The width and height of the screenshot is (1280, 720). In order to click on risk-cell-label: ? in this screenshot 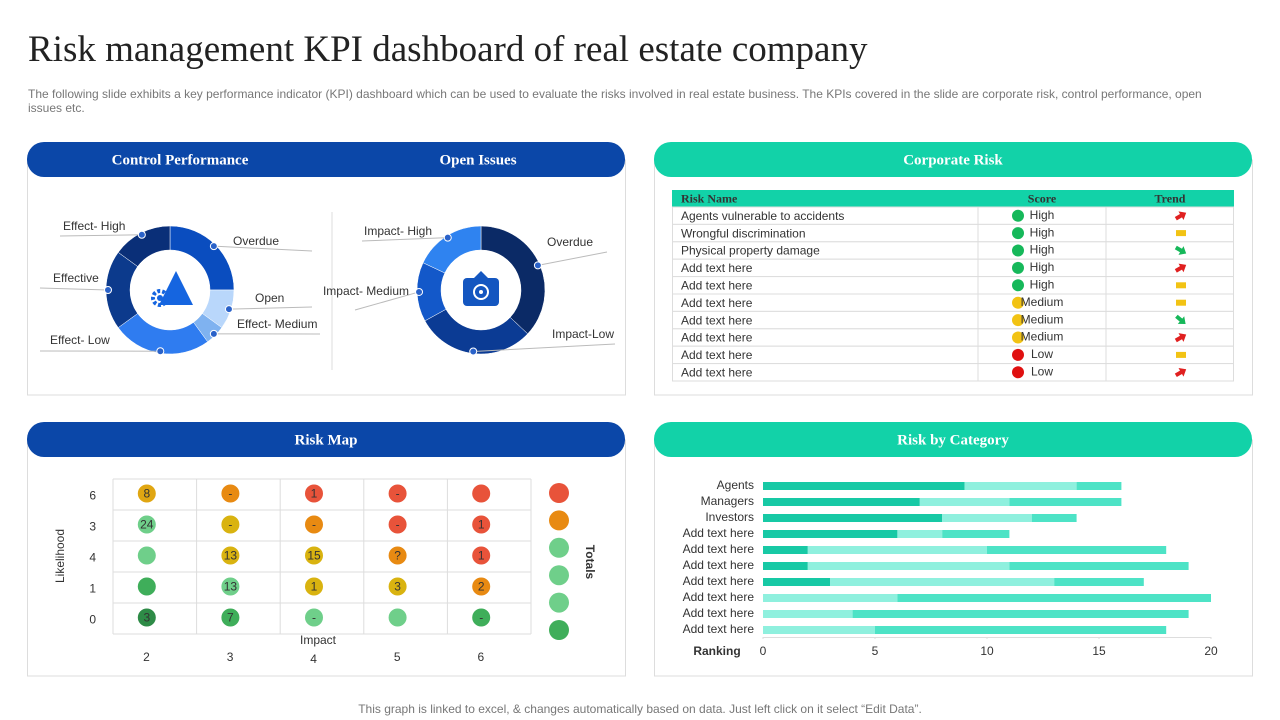, I will do `click(397, 556)`.